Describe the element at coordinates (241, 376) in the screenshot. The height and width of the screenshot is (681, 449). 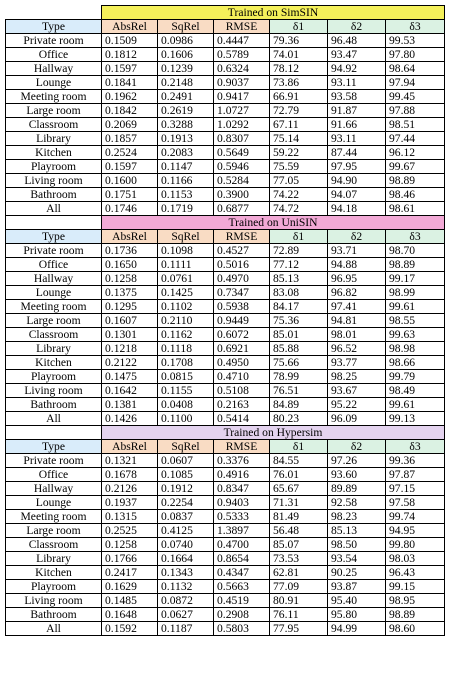
I see `metric-cell: 0.4710` at that location.